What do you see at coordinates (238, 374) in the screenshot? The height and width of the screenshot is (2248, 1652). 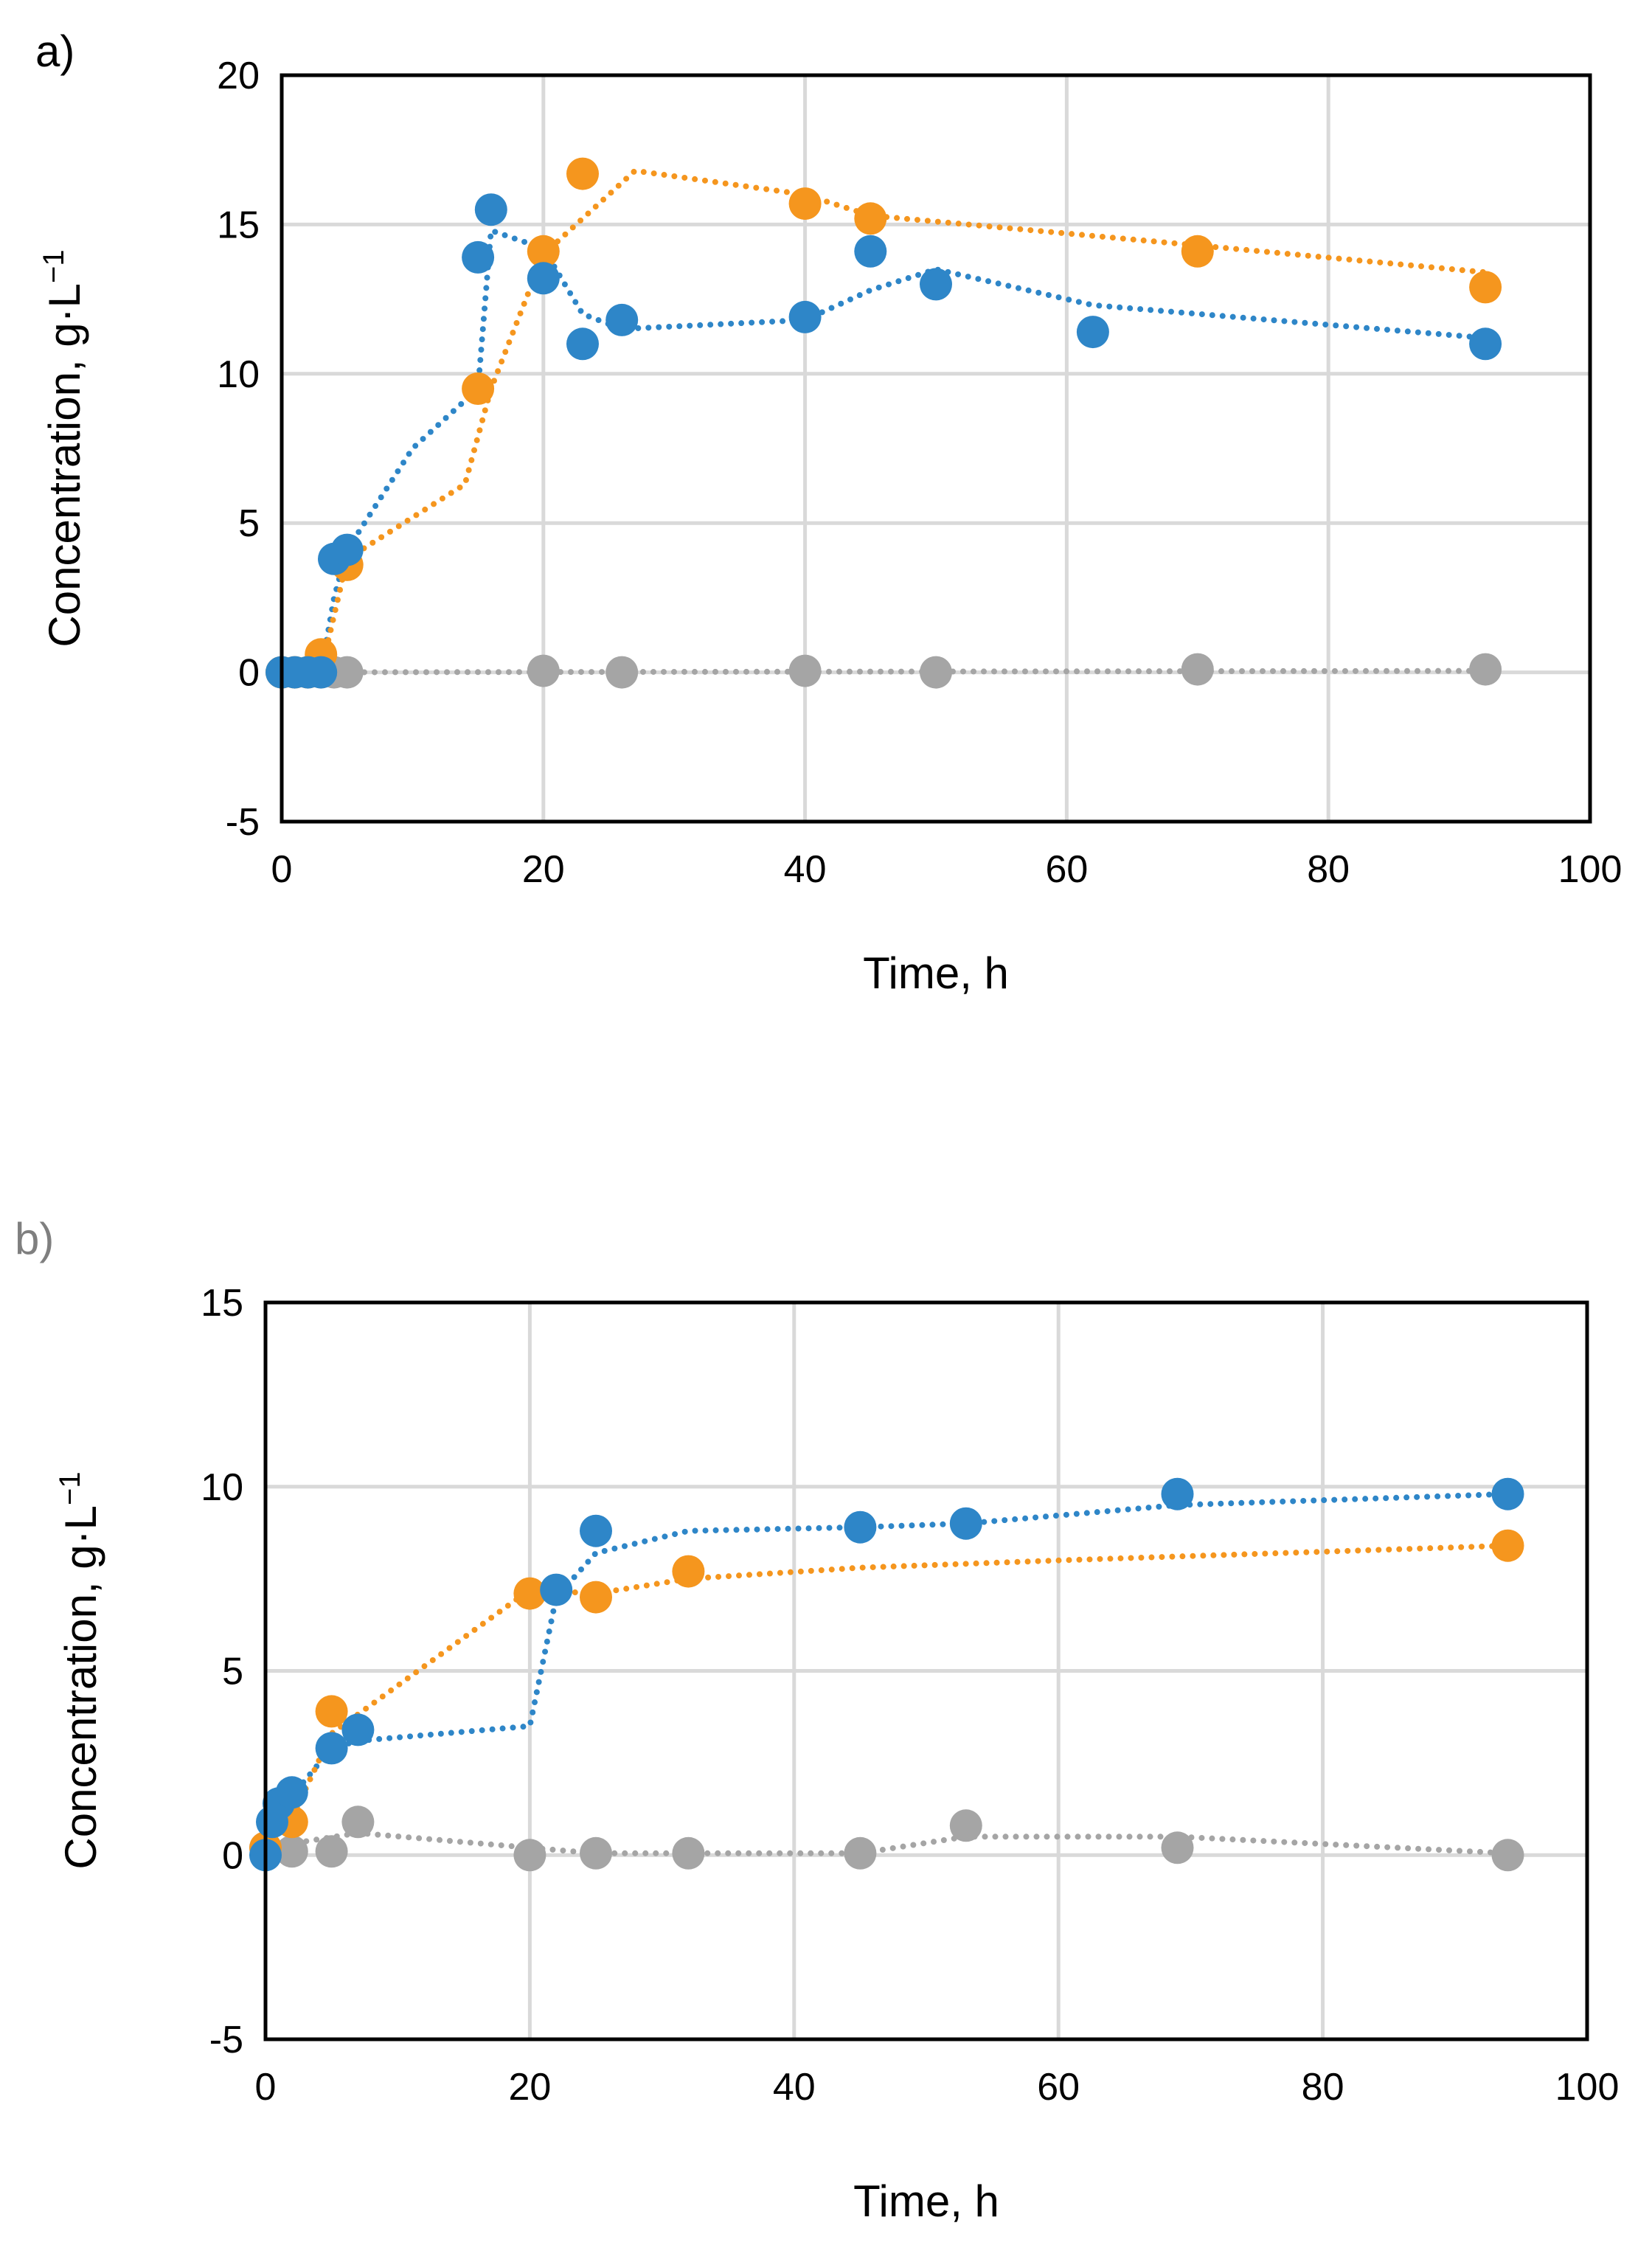 I see `y-tick-label-a: 10` at bounding box center [238, 374].